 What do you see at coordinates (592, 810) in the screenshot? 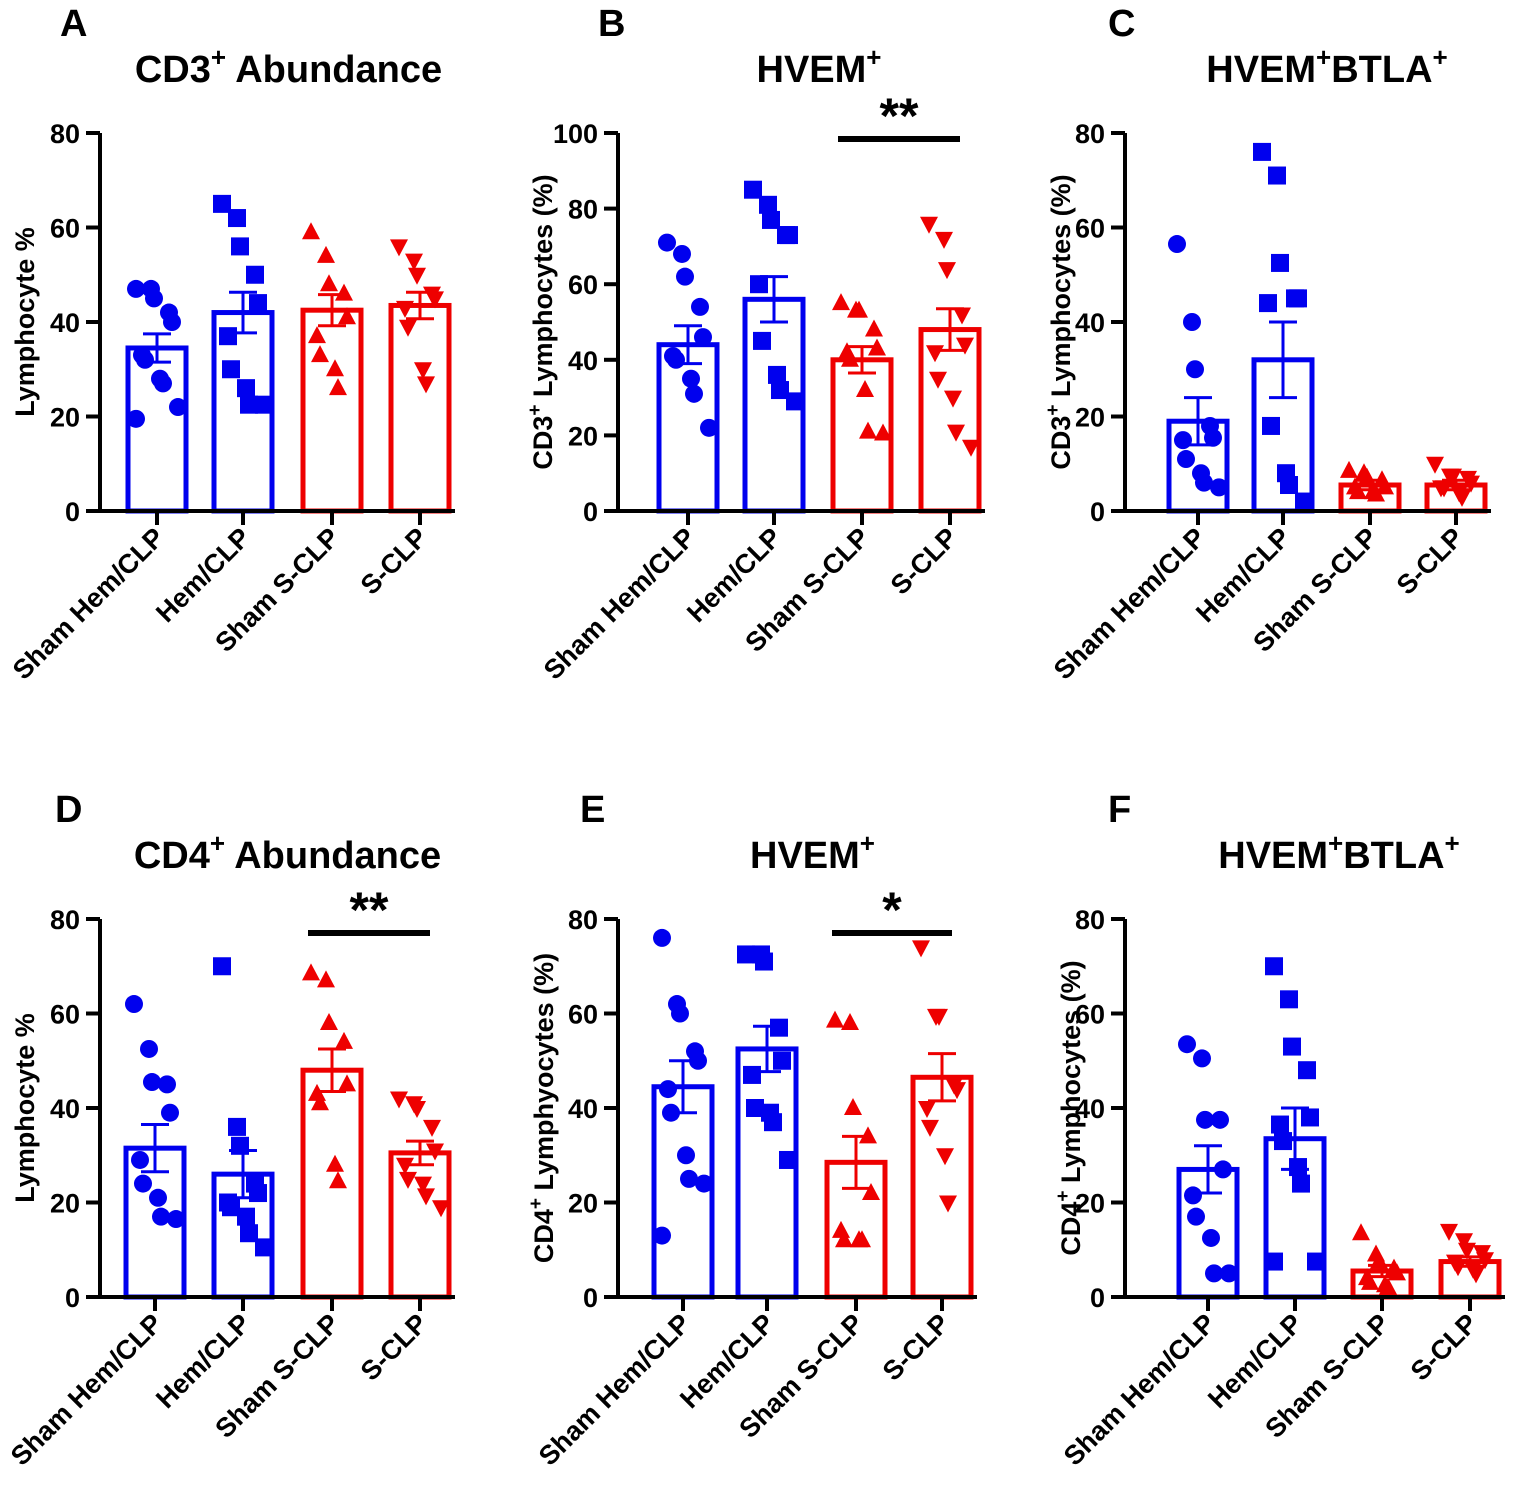
I see `panel-label: E` at bounding box center [592, 810].